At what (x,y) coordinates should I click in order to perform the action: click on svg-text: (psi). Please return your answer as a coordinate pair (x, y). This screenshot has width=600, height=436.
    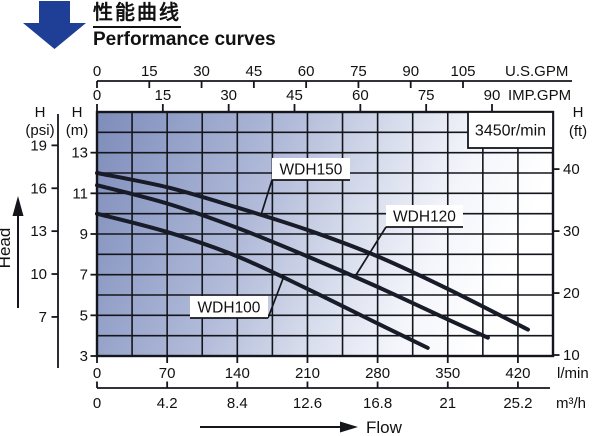
    Looking at the image, I should click on (39, 130).